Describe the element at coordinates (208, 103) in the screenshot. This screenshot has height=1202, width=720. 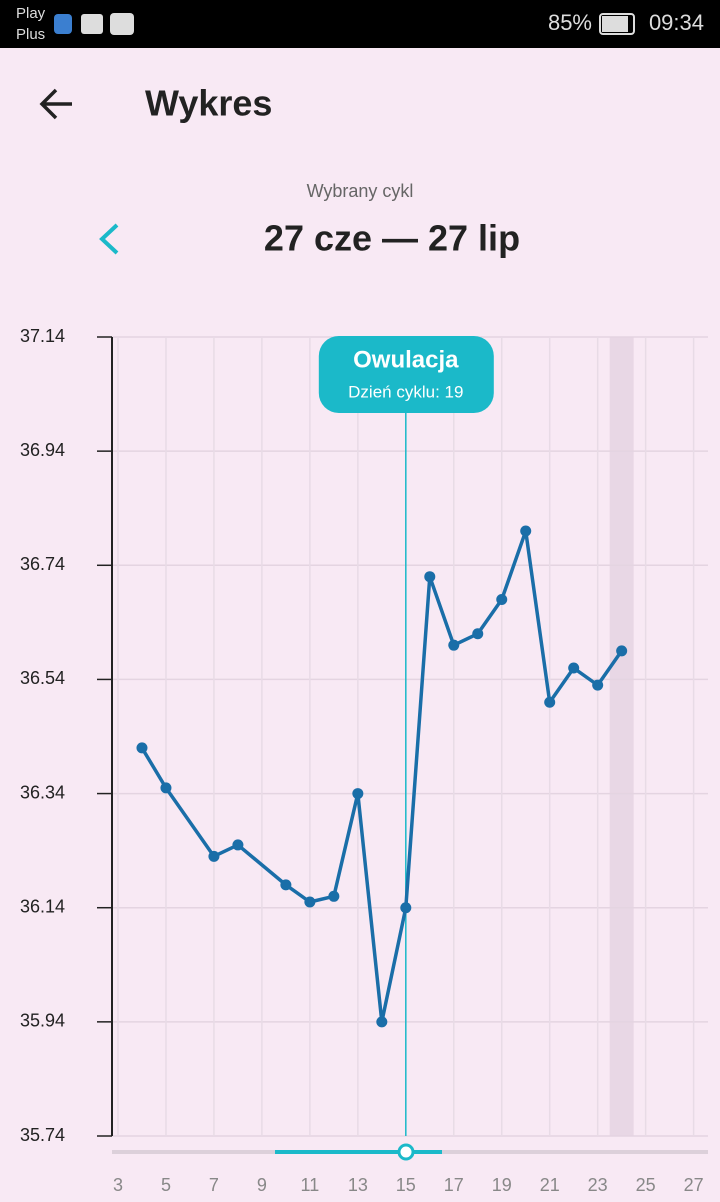
I see `page-title: Wykres` at that location.